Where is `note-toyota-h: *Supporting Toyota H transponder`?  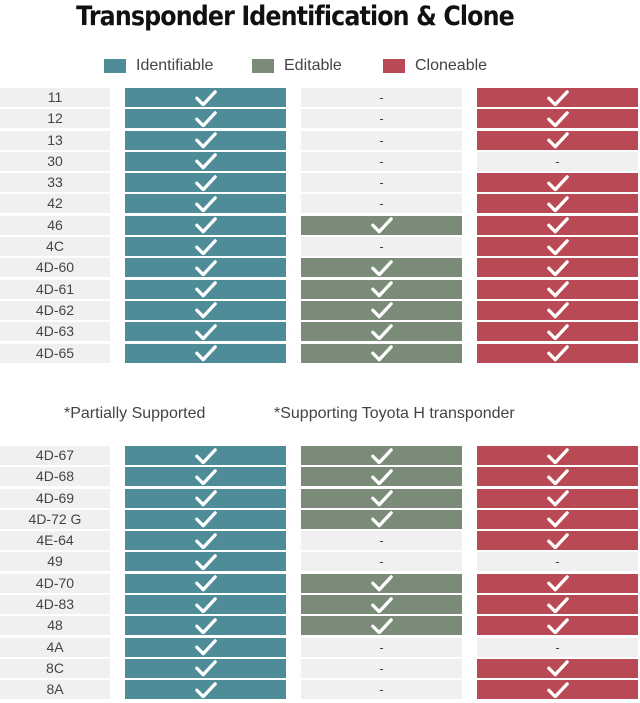
note-toyota-h: *Supporting Toyota H transponder is located at coordinates (394, 413).